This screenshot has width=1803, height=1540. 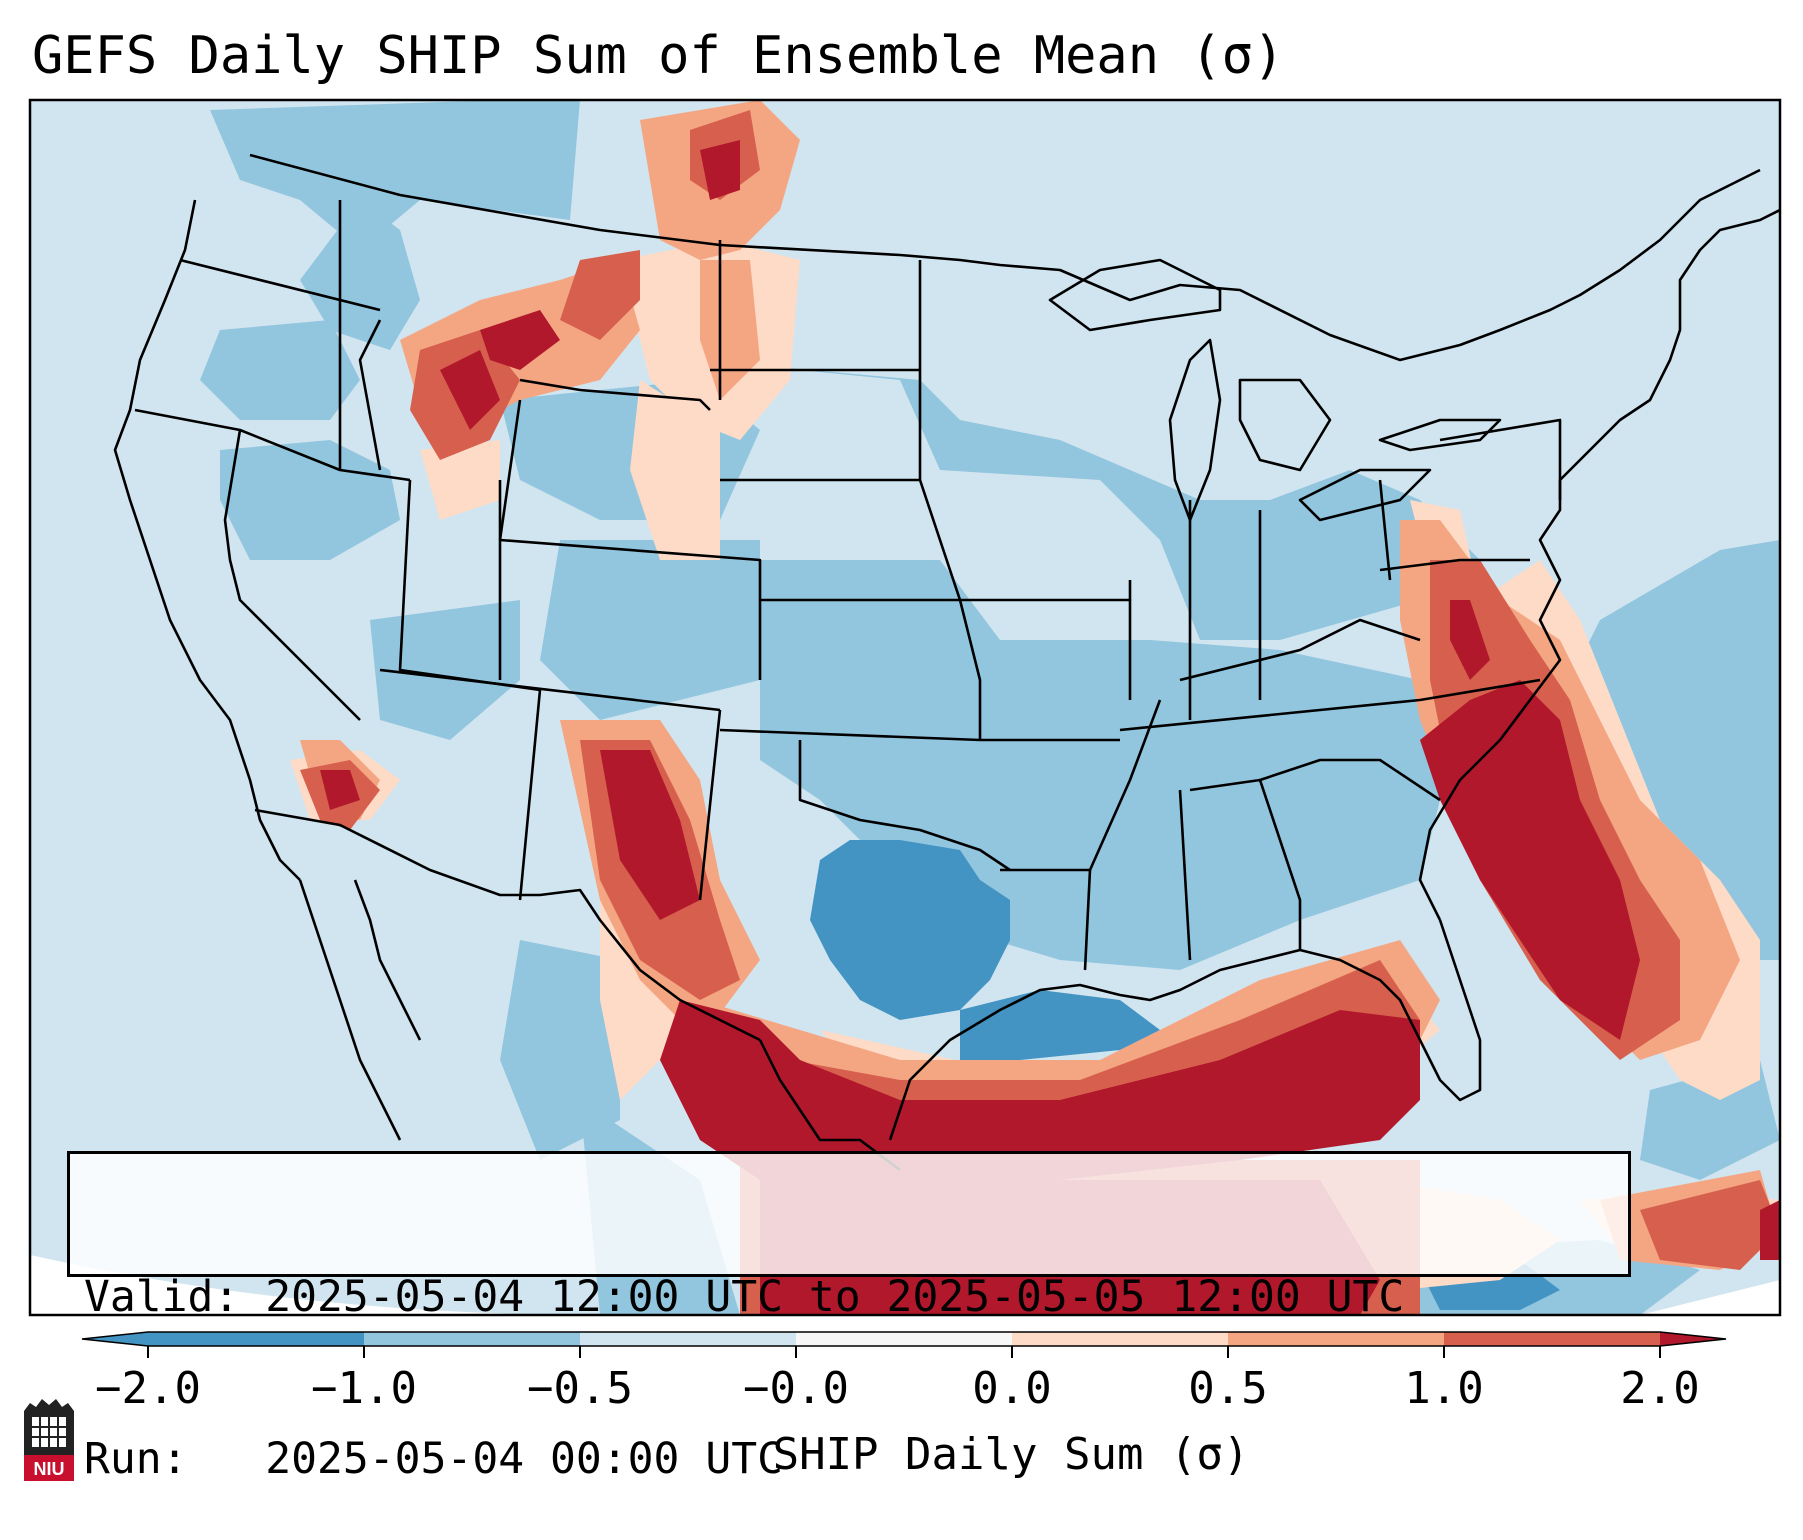 I want to click on run-time: 2025-05-04 00:00 UTC, so click(x=524, y=1459).